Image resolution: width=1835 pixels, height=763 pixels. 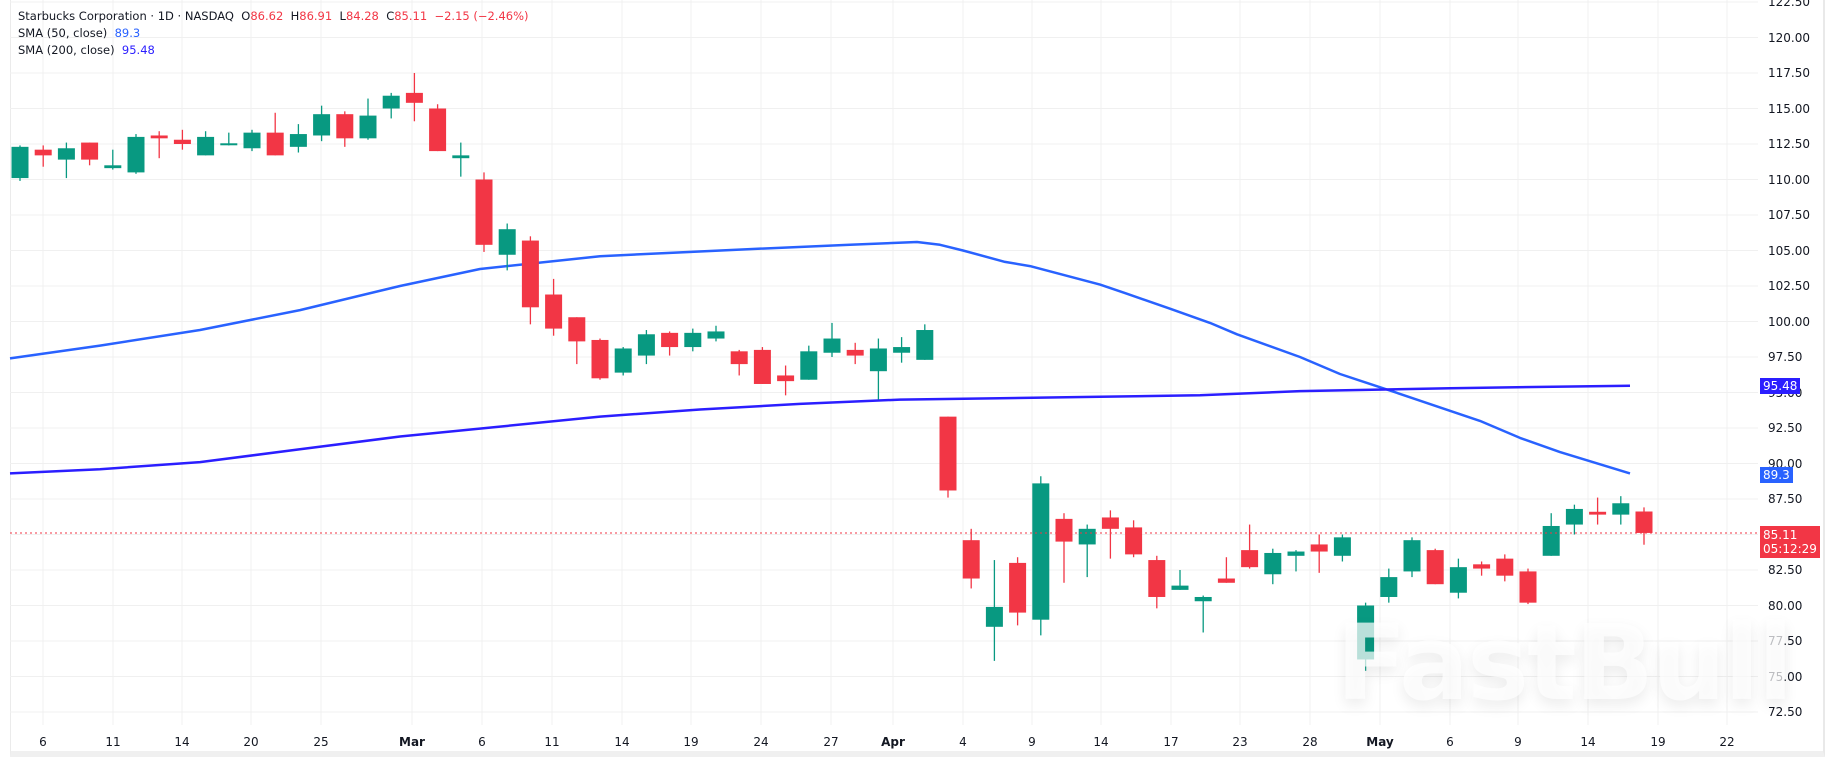 What do you see at coordinates (1518, 742) in the screenshot?
I see `time-tick-label: 9` at bounding box center [1518, 742].